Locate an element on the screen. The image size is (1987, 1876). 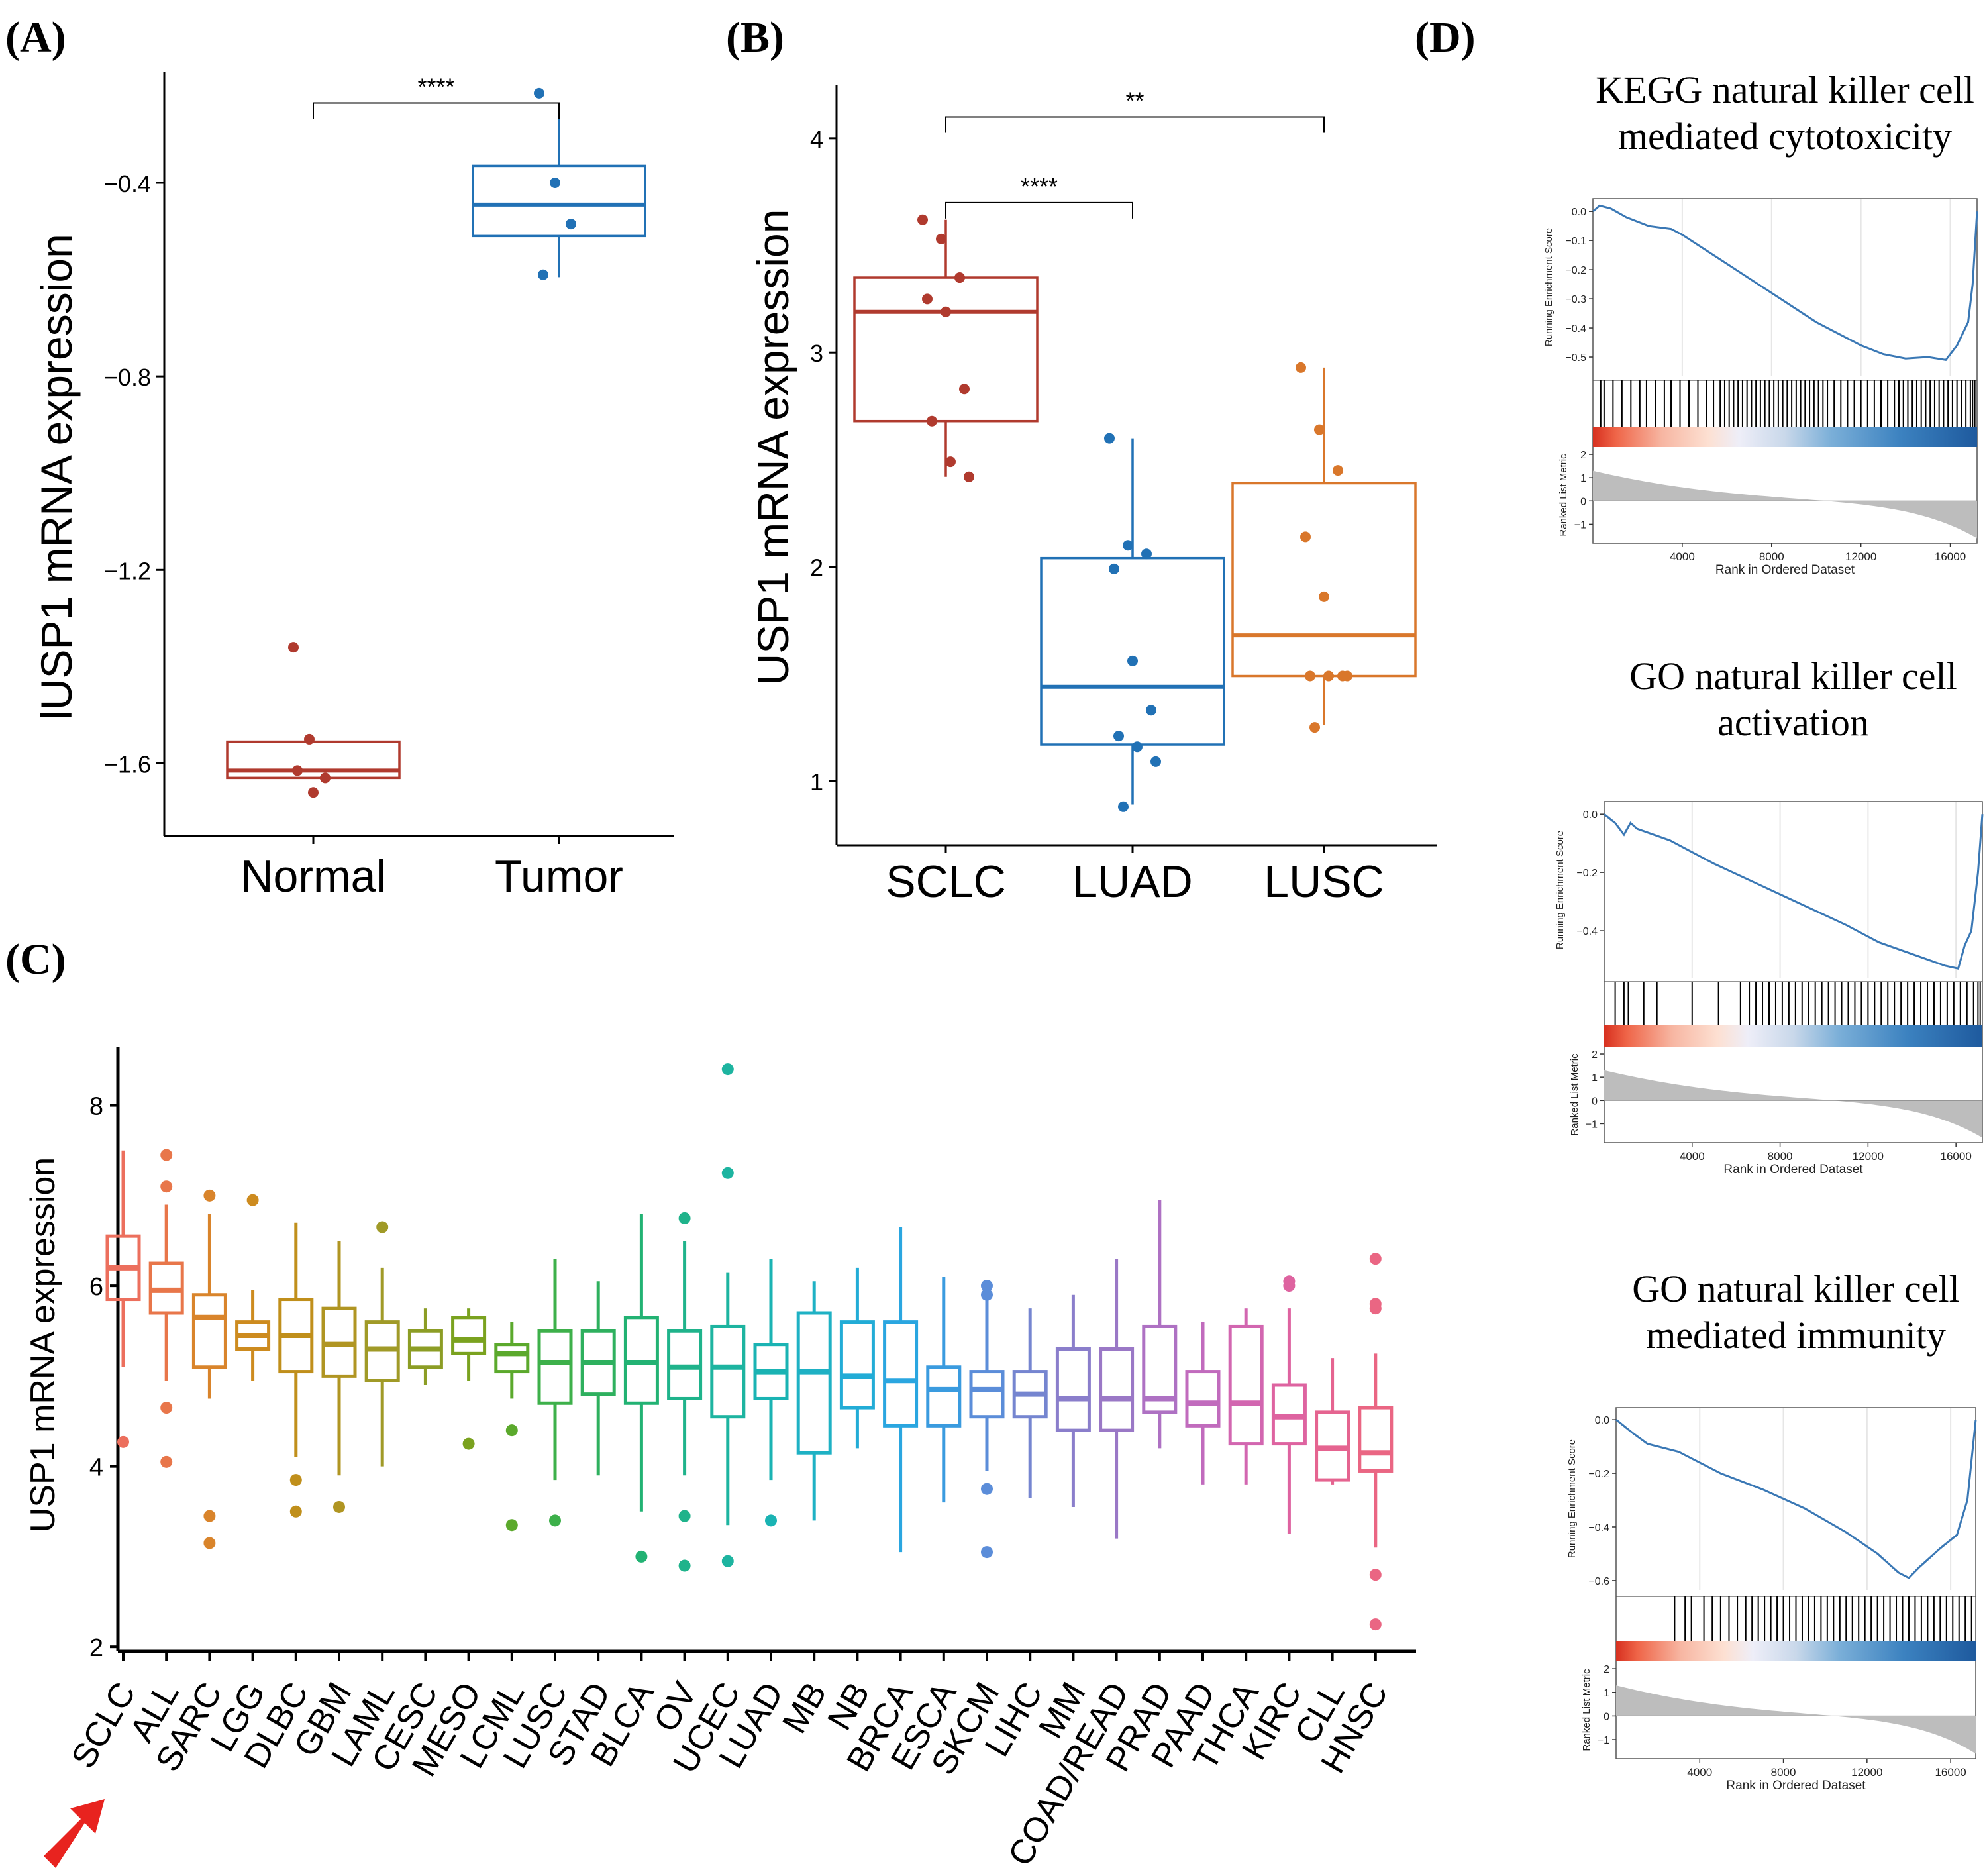
y-tick-label: 4 is located at coordinates (816, 139).